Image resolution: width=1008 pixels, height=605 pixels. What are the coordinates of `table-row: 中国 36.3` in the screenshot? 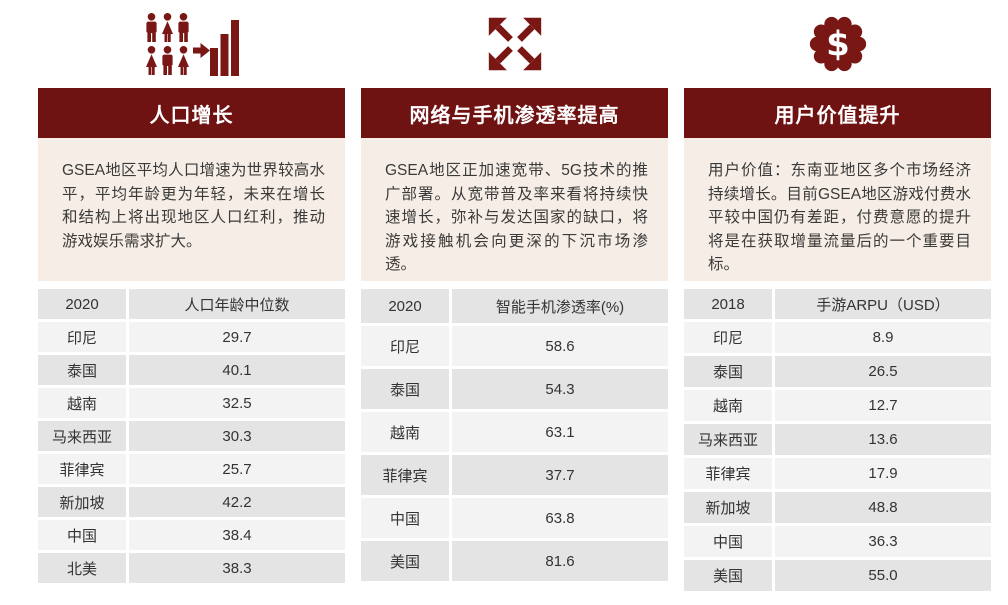 It's located at (837, 541).